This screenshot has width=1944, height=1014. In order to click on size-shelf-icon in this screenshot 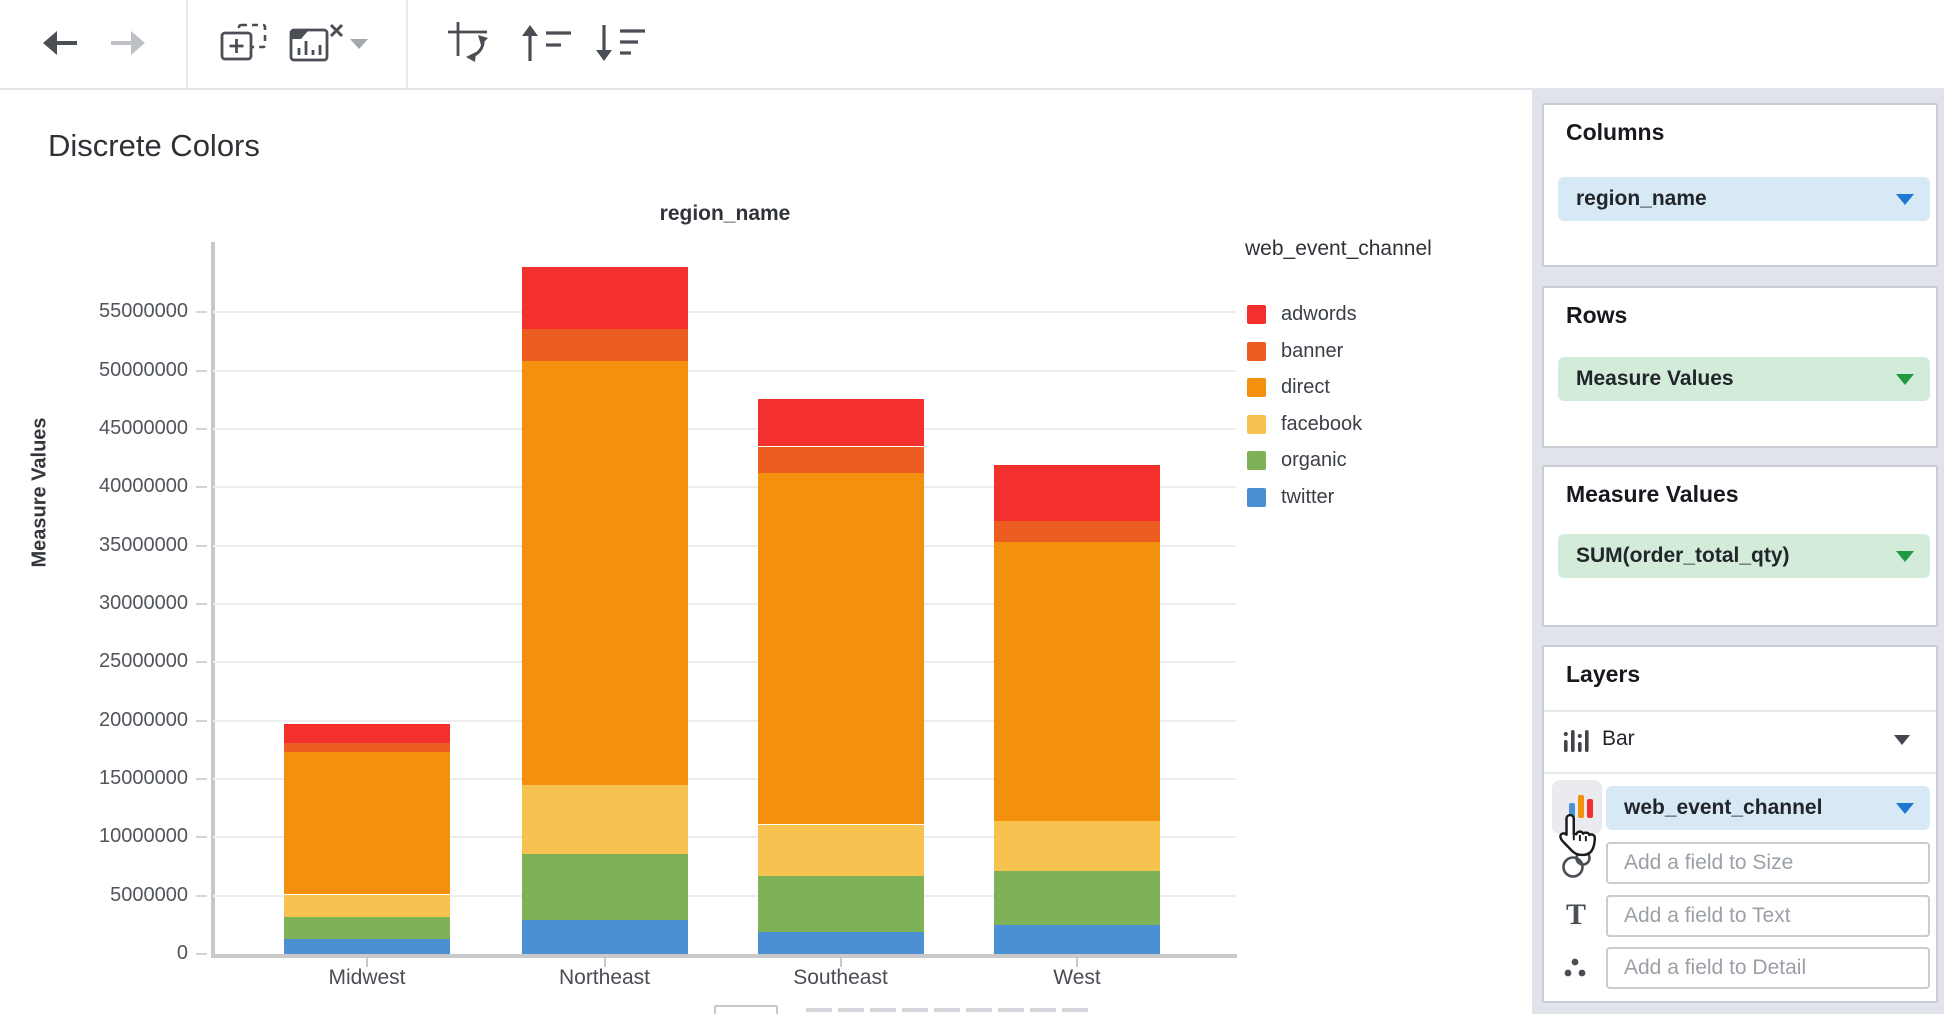, I will do `click(1576, 863)`.